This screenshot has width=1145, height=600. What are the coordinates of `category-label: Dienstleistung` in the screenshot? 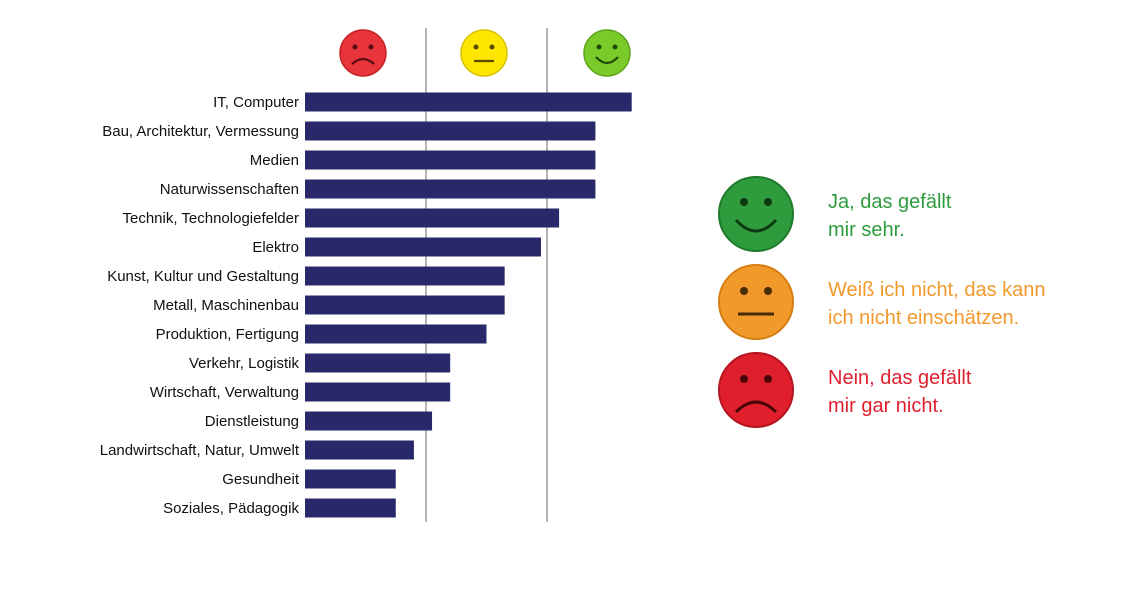 It's located at (252, 421).